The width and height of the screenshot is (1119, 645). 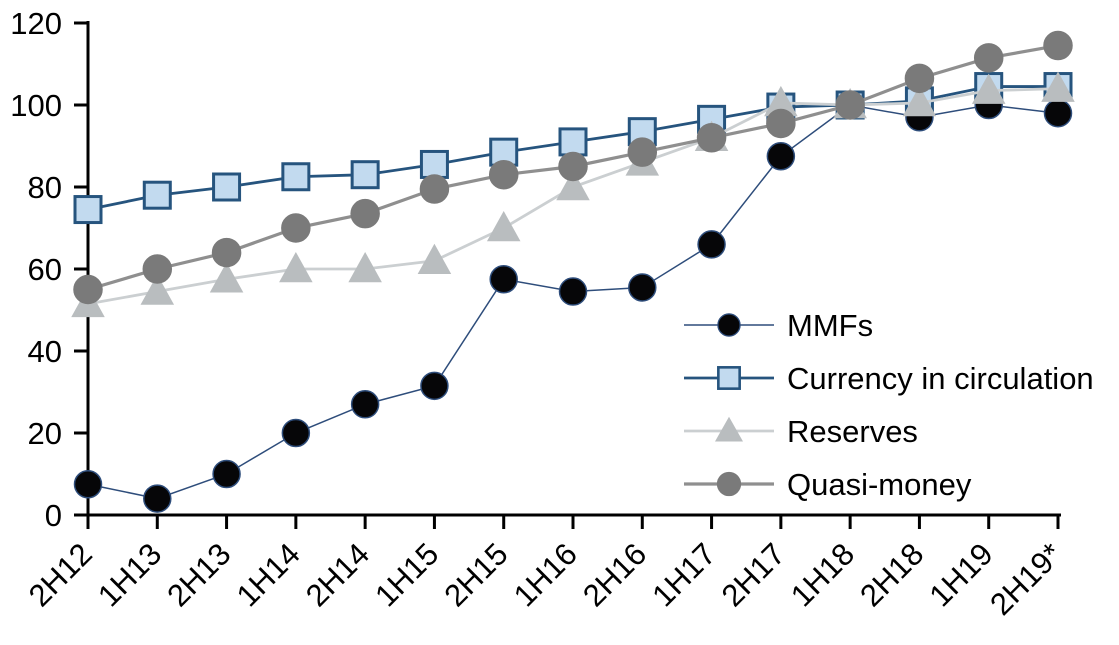 What do you see at coordinates (337, 574) in the screenshot?
I see `x-axis-tick-label: 2H14` at bounding box center [337, 574].